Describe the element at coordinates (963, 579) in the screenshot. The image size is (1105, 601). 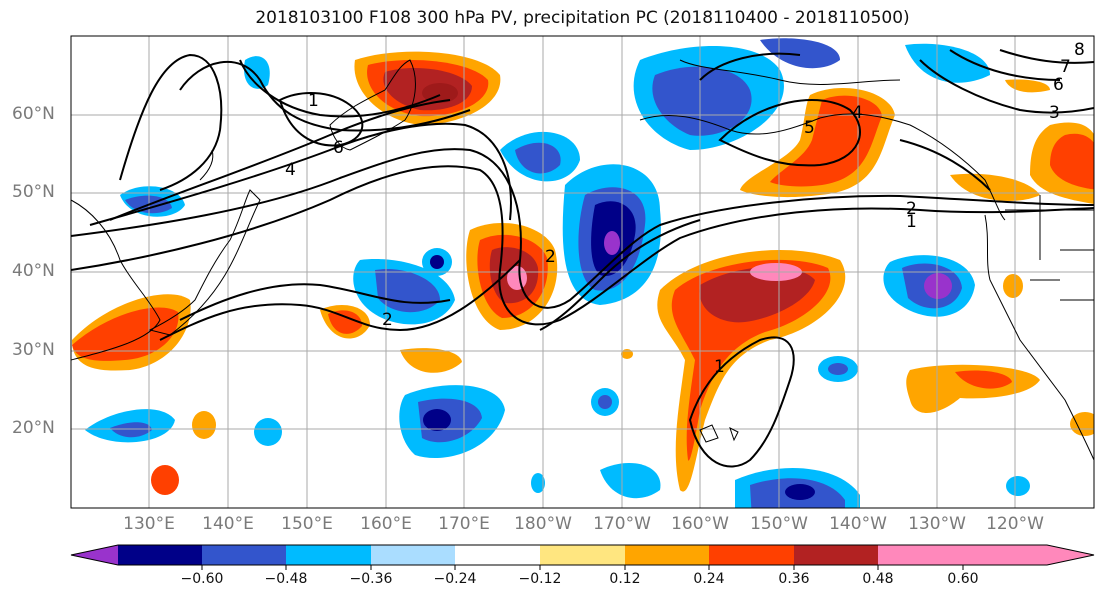
I see `colorbar-tick-label: 0.60` at that location.